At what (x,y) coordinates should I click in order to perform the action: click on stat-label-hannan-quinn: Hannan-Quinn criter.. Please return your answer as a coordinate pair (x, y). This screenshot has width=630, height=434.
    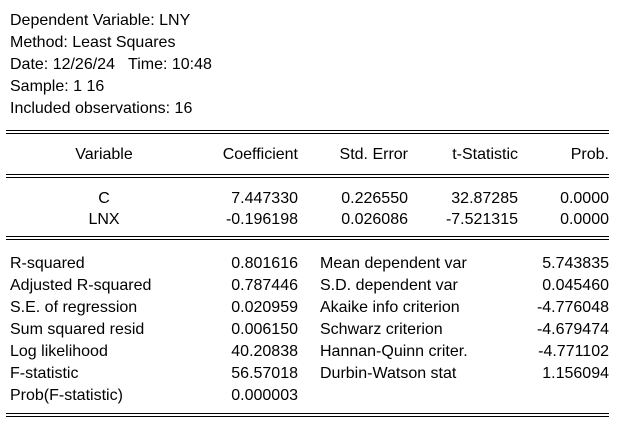
    Looking at the image, I should click on (394, 351).